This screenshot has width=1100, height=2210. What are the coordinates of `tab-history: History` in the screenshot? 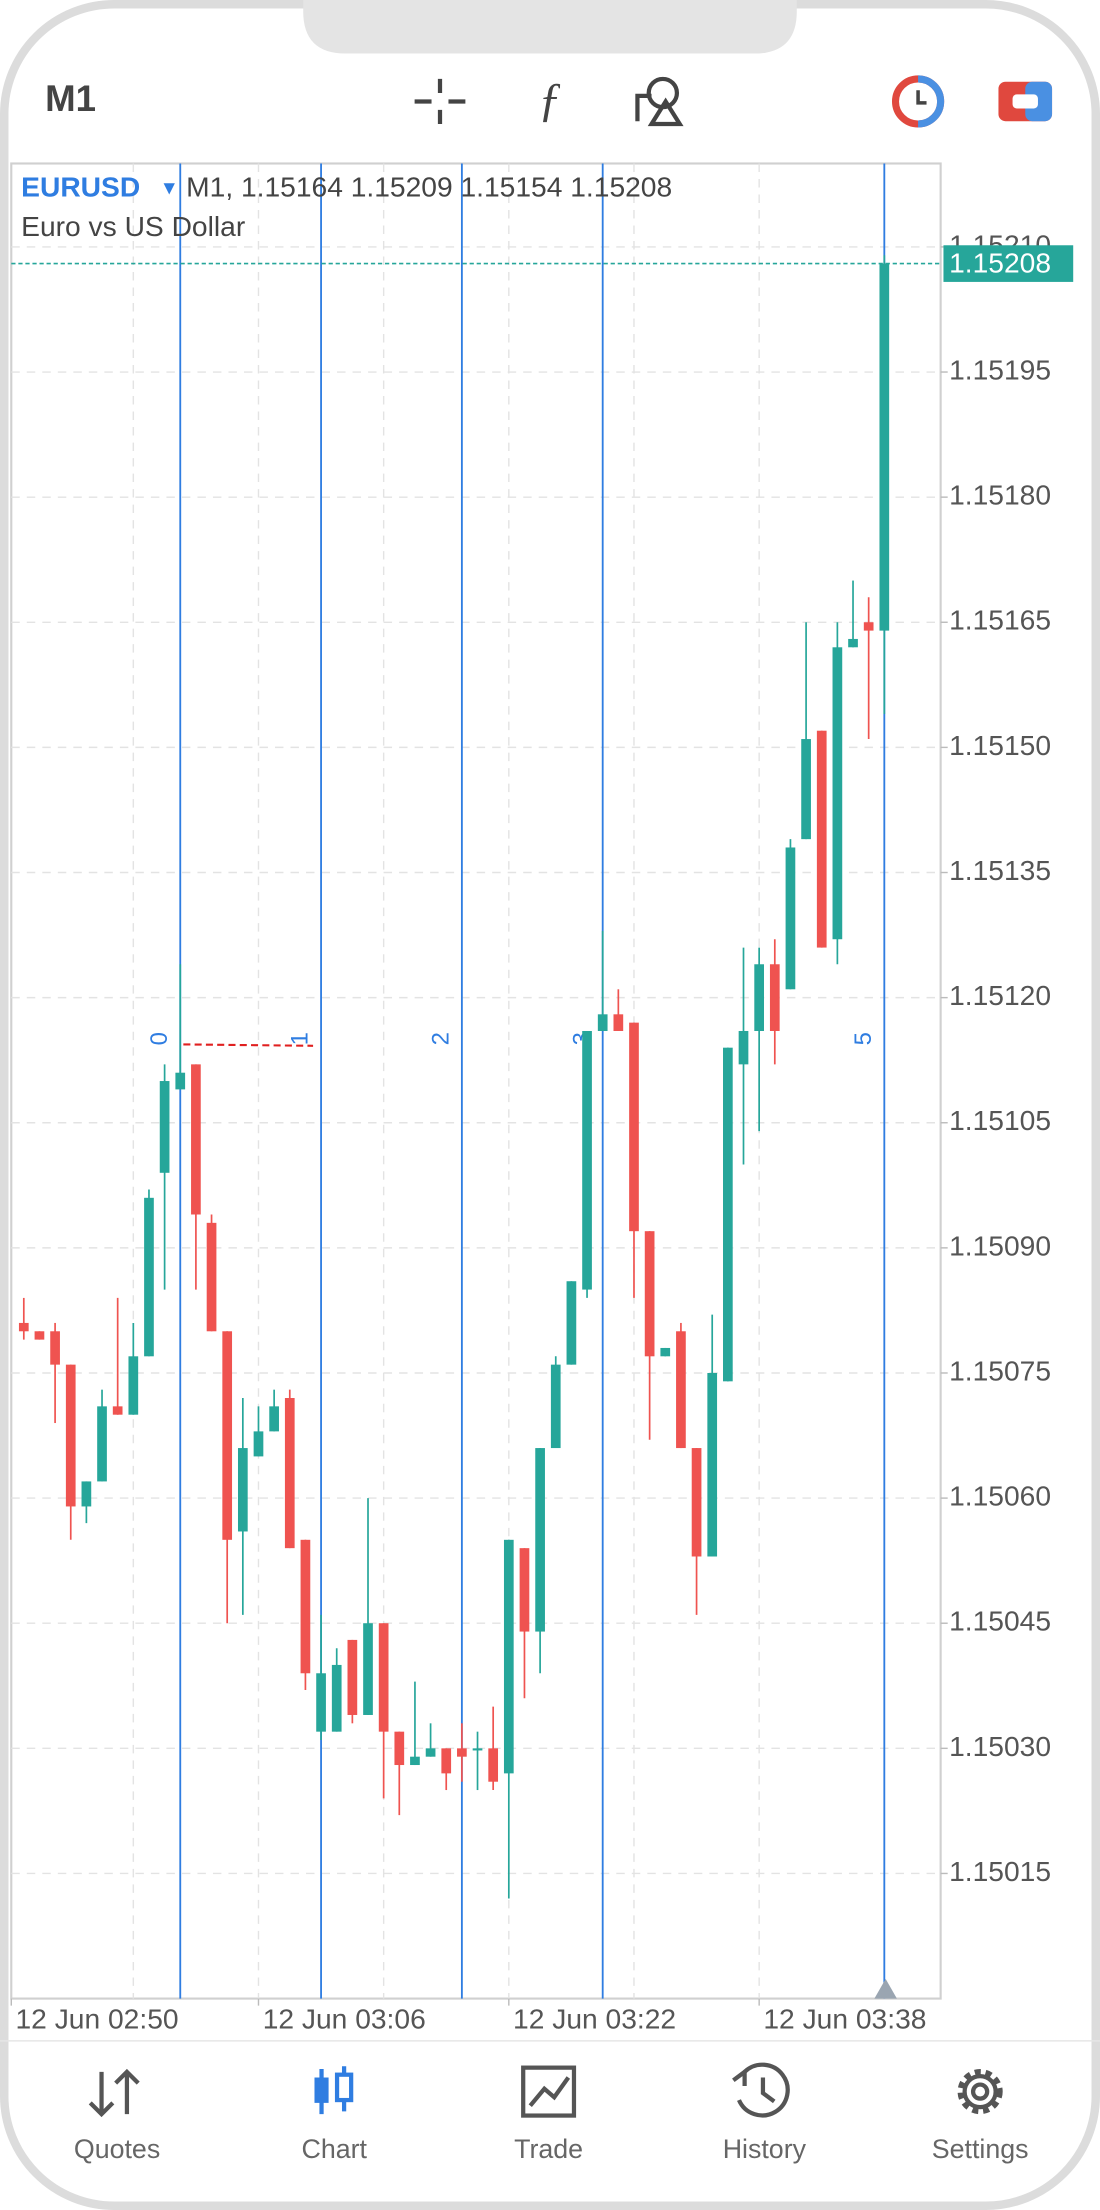 It's located at (765, 2113).